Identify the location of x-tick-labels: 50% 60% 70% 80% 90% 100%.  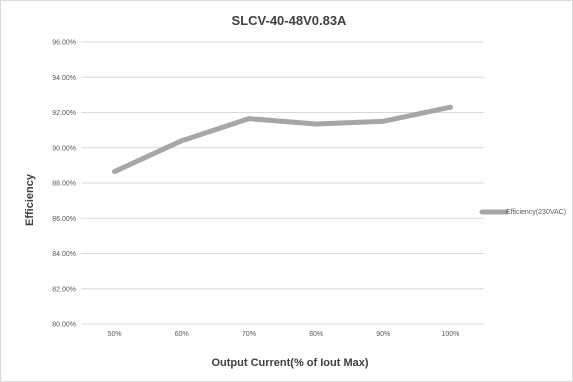
(284, 334).